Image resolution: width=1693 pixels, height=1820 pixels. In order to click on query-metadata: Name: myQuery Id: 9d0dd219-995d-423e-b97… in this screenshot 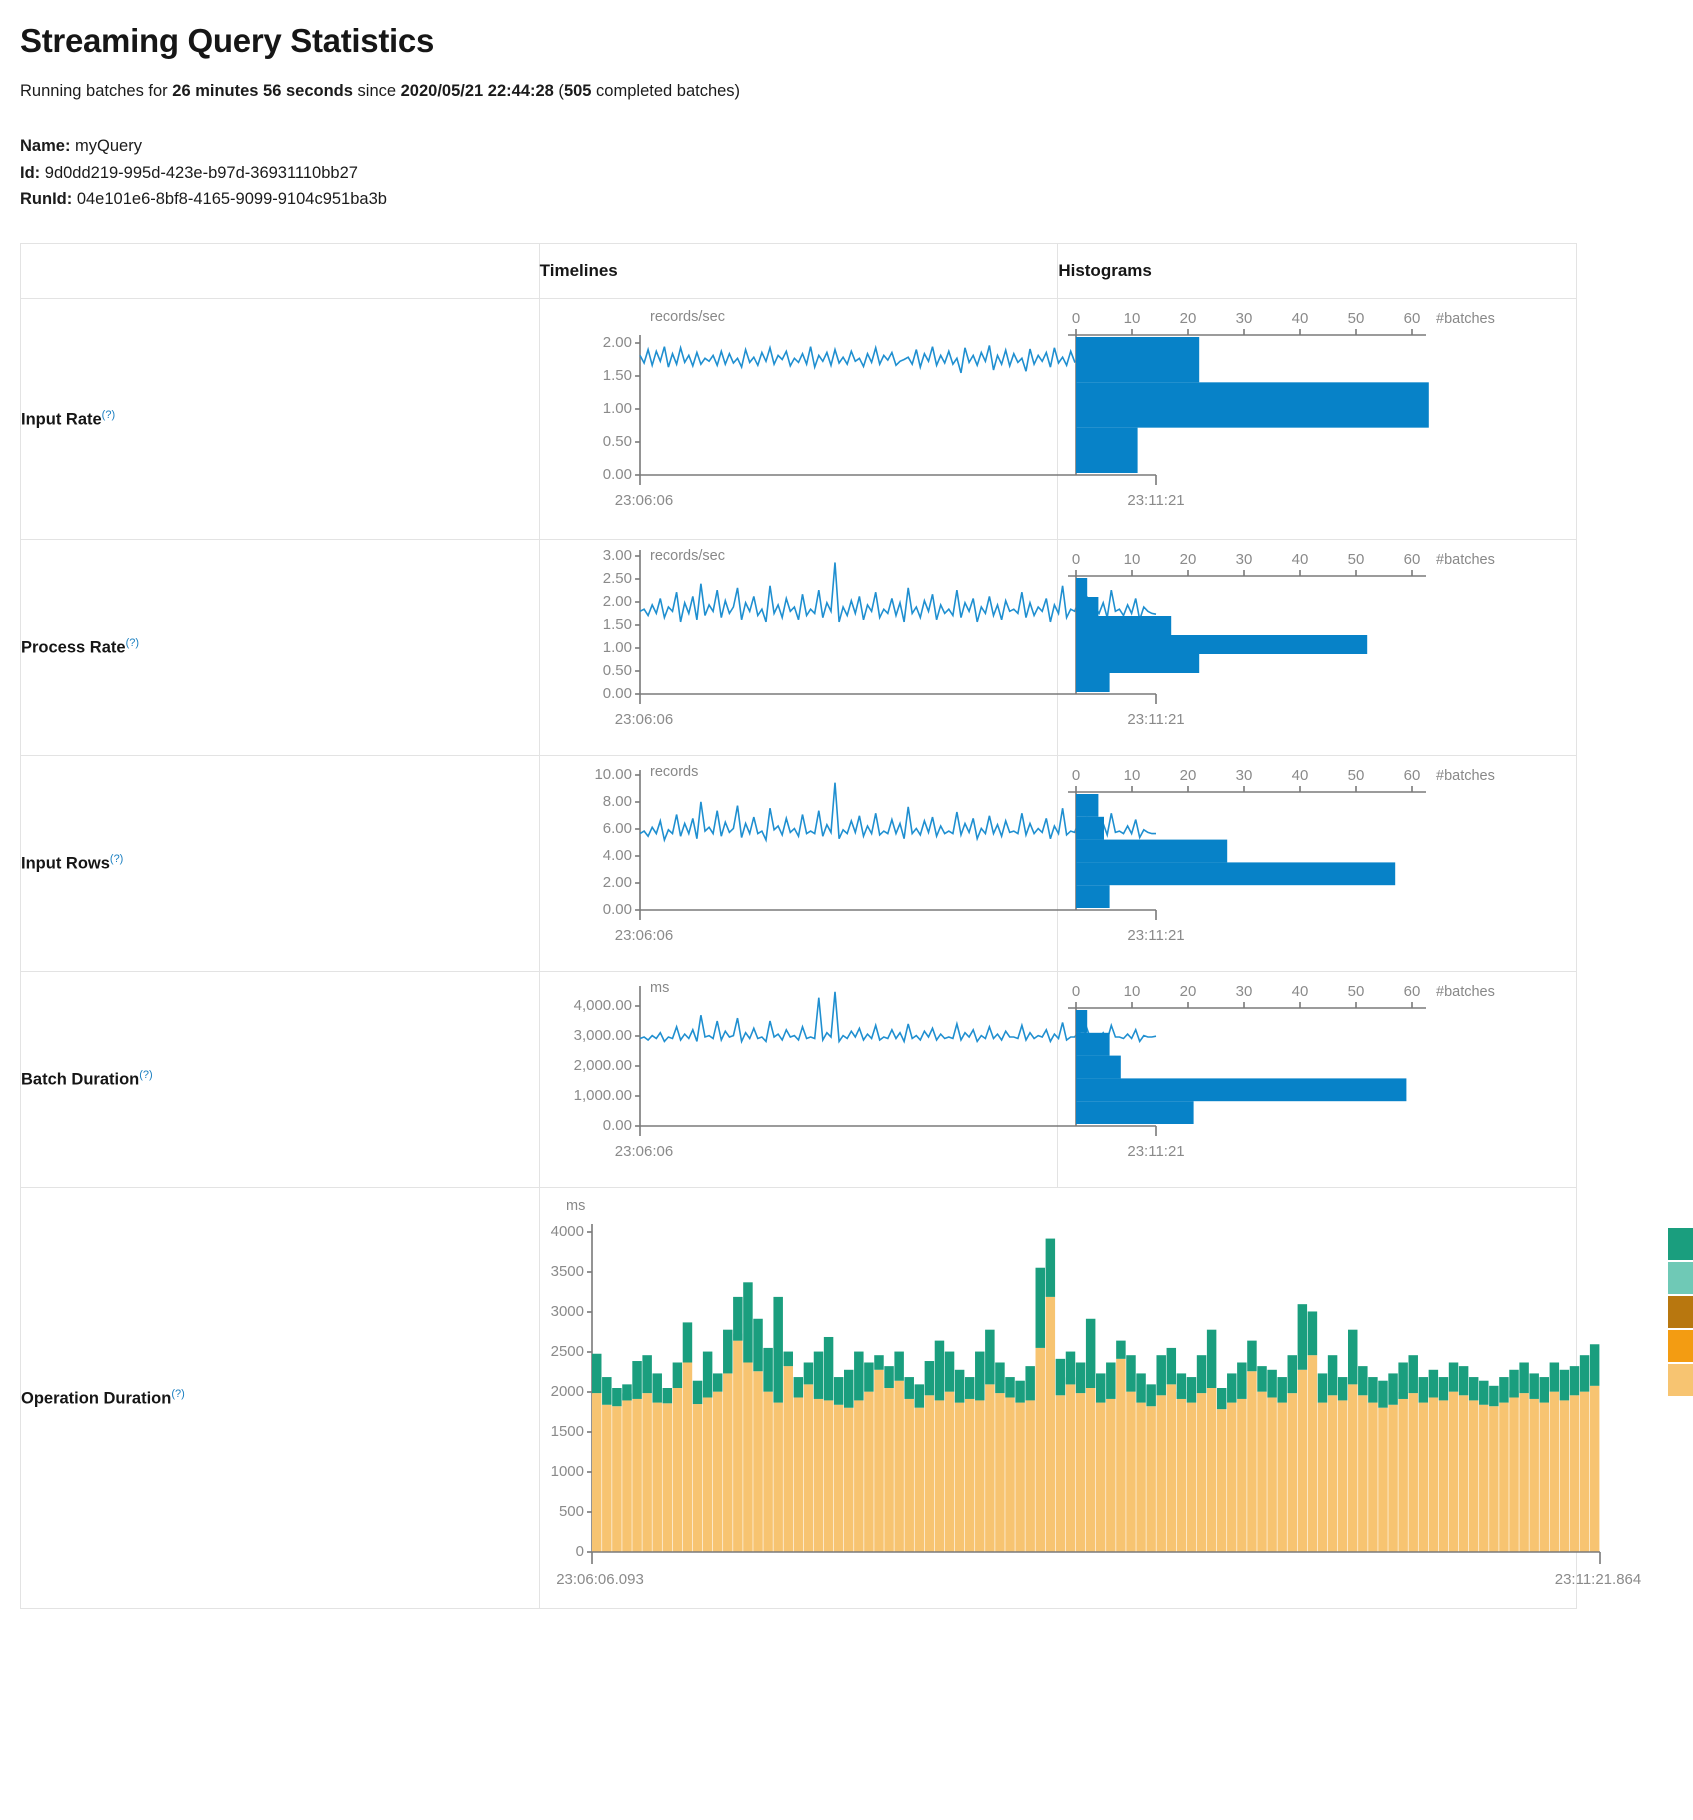, I will do `click(846, 173)`.